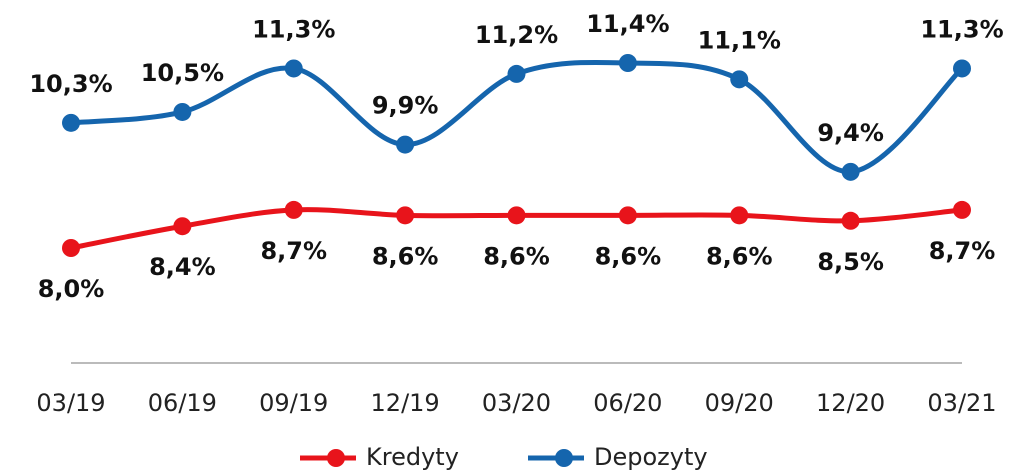  I want to click on legend-label: Kredyty, so click(412, 457).